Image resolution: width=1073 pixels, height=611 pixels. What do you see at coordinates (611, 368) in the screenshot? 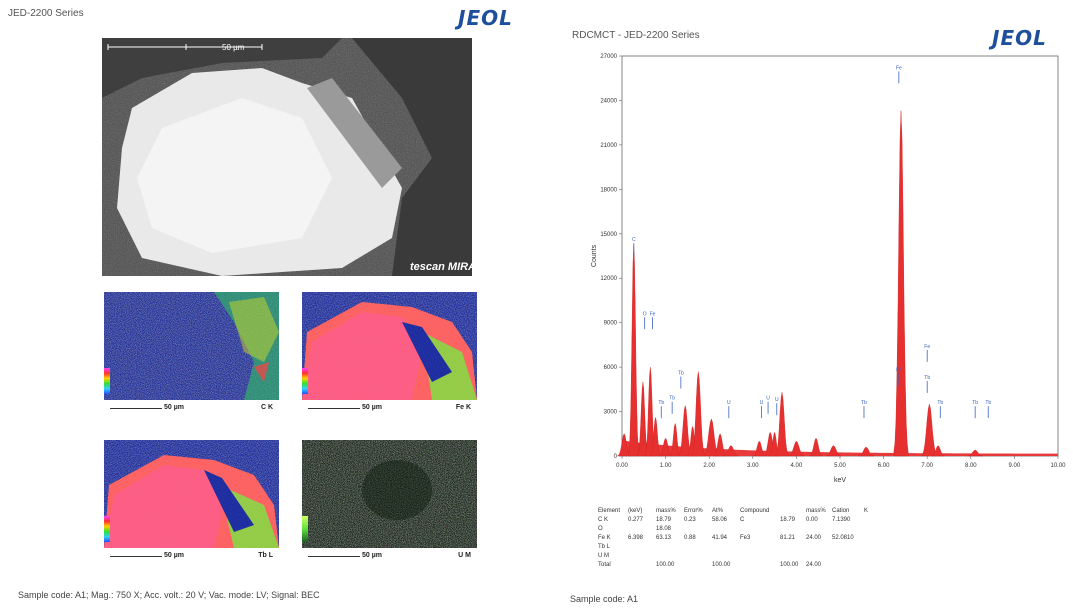
I see `y-tick-label: 6000` at bounding box center [611, 368].